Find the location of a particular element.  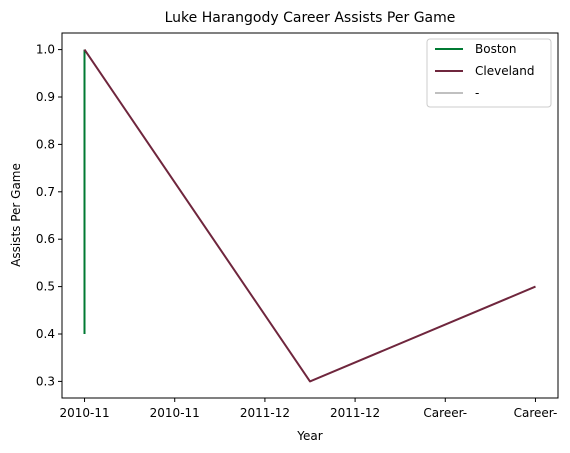

legend-label-0: Boston is located at coordinates (495, 49).